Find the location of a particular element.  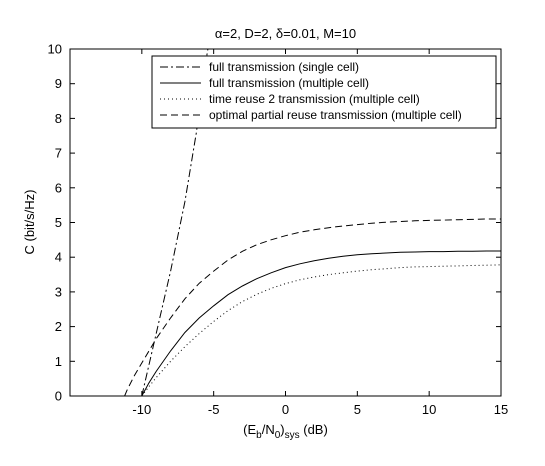

x-label-base: (E is located at coordinates (249, 429).